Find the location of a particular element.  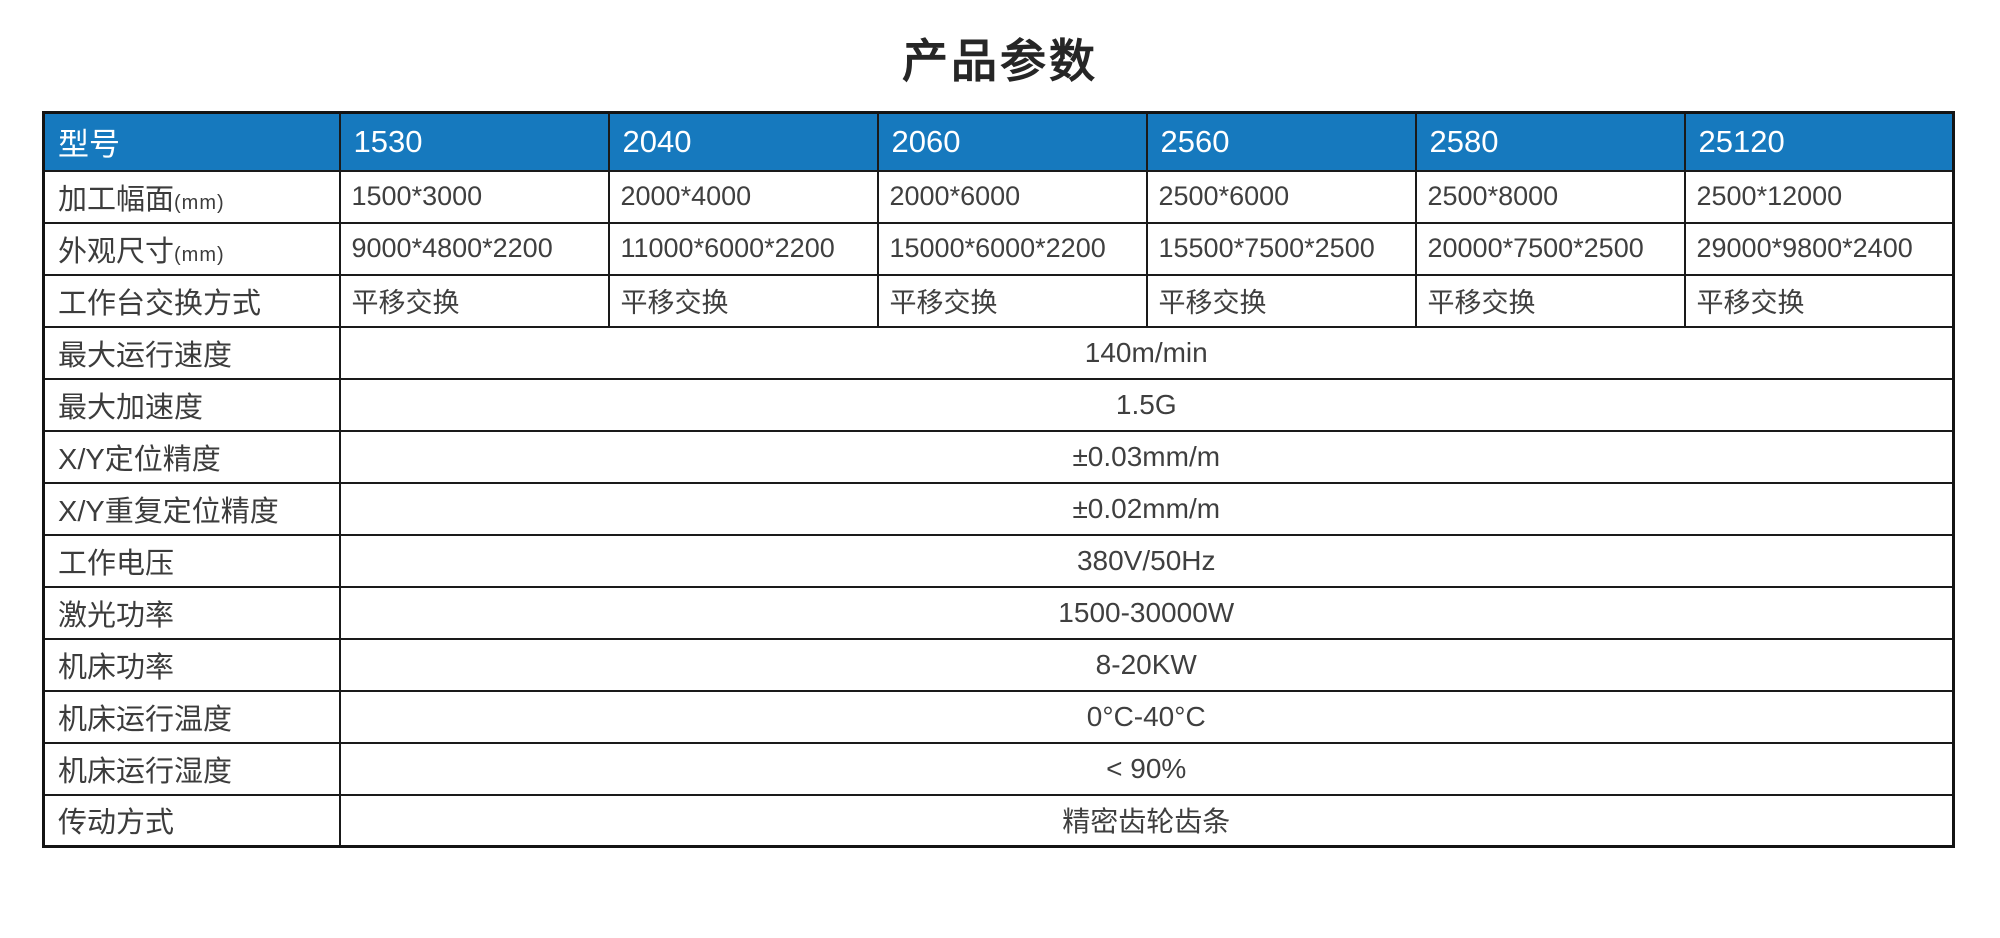

table-row-operating-humidity: 机床运行湿度 < 90% is located at coordinates (998, 768).